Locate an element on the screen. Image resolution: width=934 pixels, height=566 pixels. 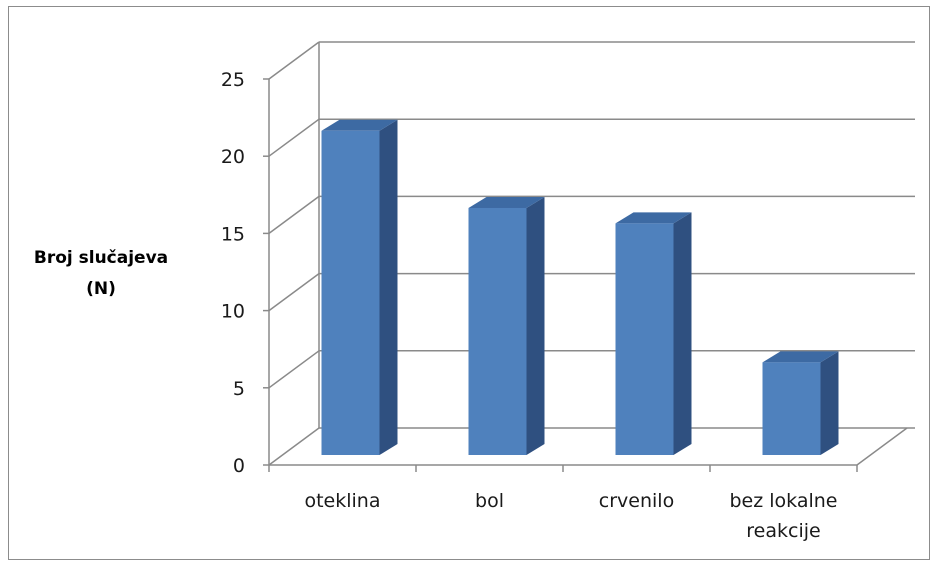
y-tick-label: 25 is located at coordinates (233, 80).